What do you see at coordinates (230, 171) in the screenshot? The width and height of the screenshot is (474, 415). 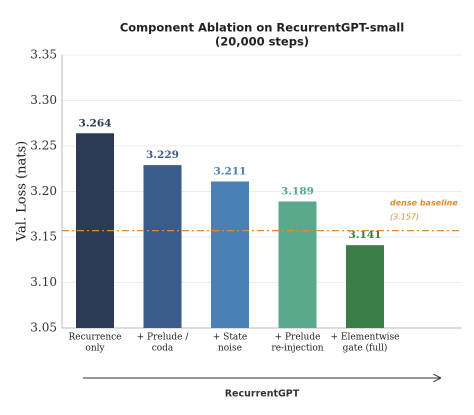 I see `value-label: 3.211` at bounding box center [230, 171].